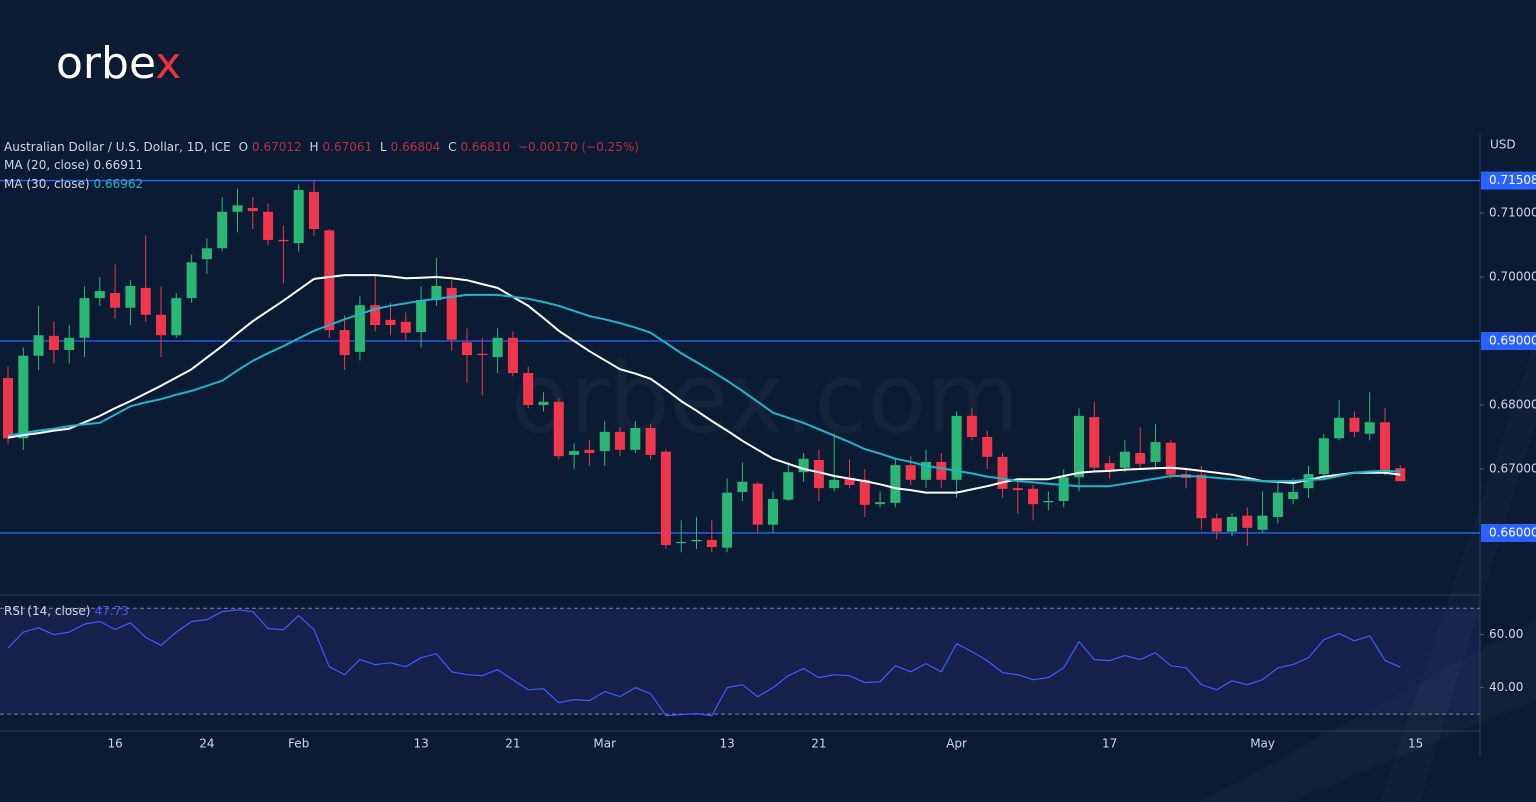  I want to click on y-unit: USD, so click(1503, 145).